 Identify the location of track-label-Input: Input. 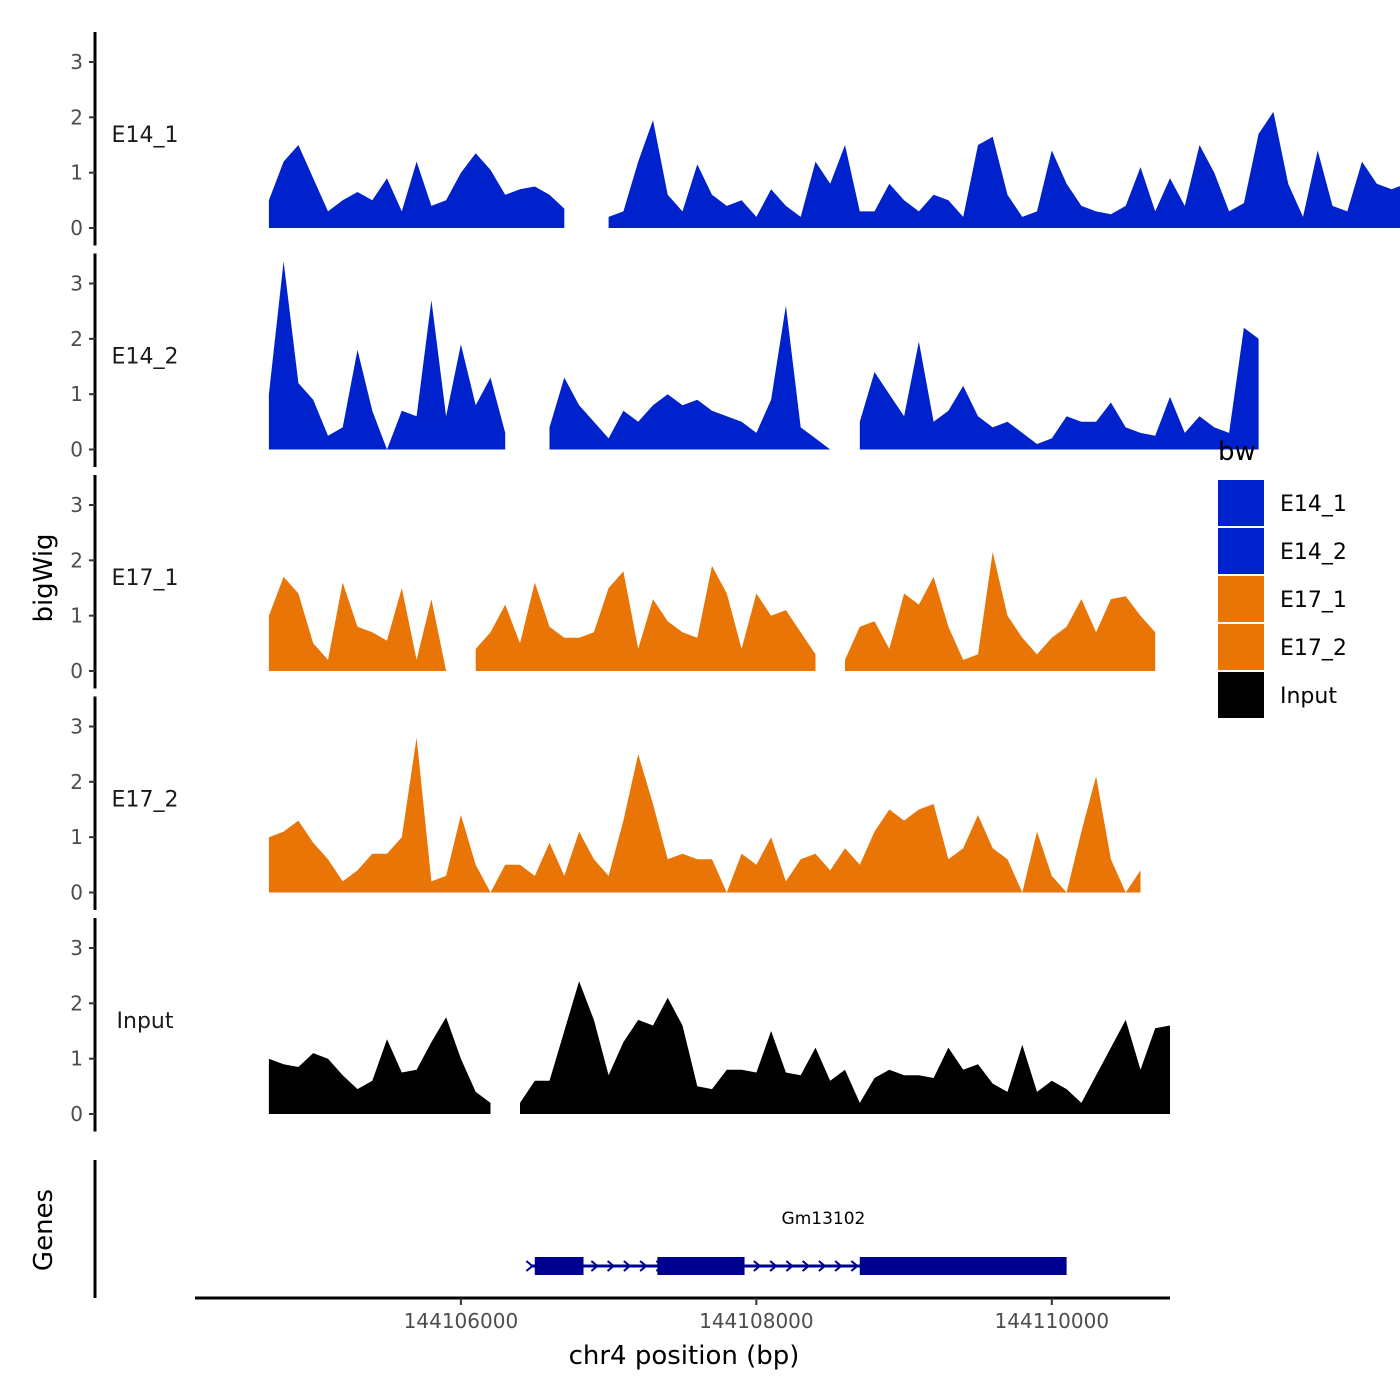
(145, 1021).